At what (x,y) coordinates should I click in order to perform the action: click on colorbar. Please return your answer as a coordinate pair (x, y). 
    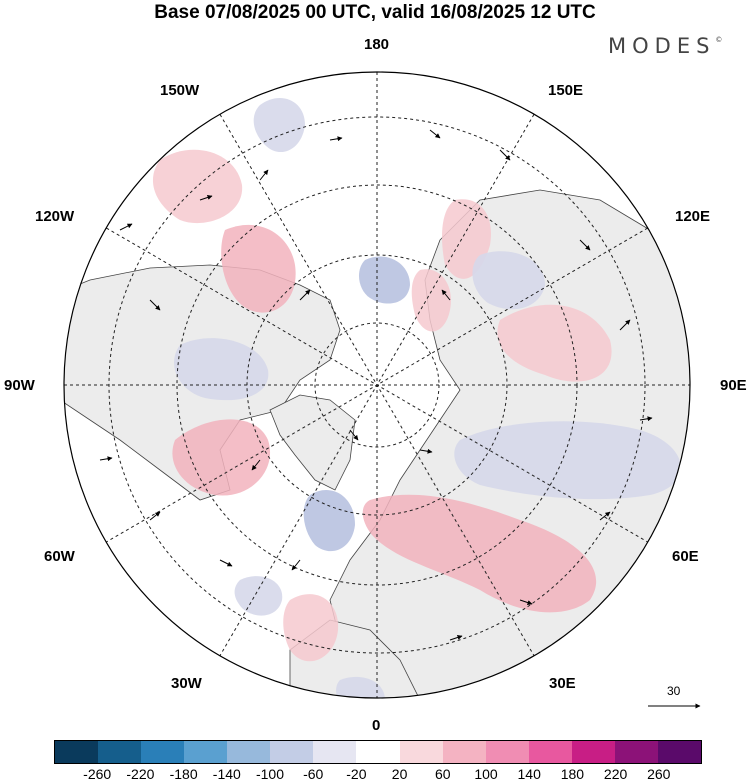
    Looking at the image, I should click on (378, 752).